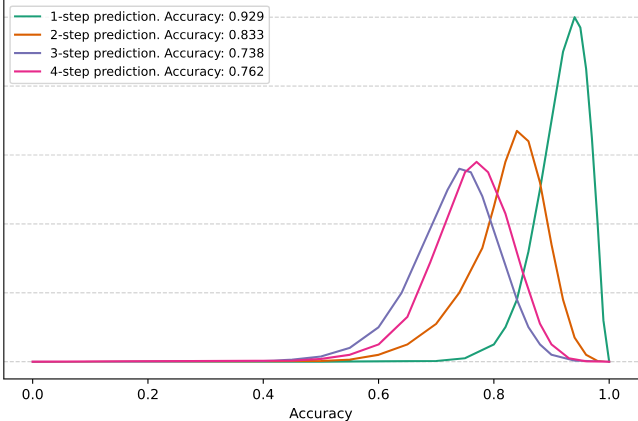 The image size is (638, 421). What do you see at coordinates (610, 394) in the screenshot?
I see `x-tick-label: 1.0` at bounding box center [610, 394].